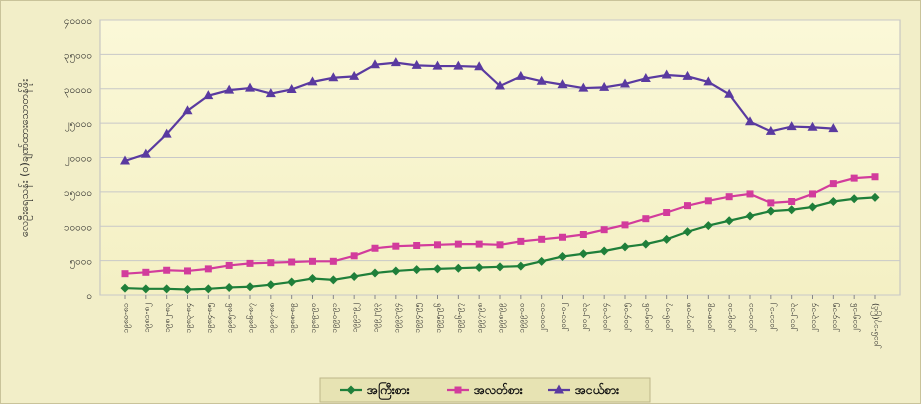  I want to click on x-tick-label: ၁၉၈၂-၈၃, so click(168, 317).